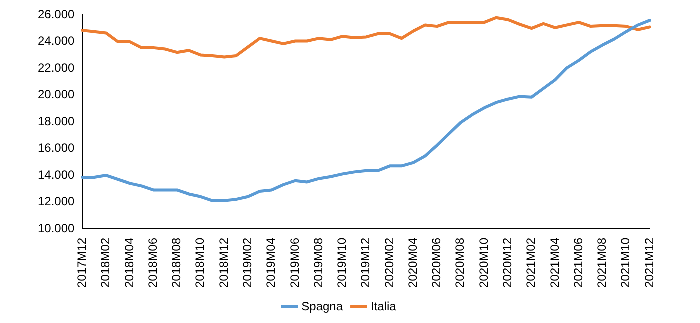 Image resolution: width=700 pixels, height=323 pixels. What do you see at coordinates (578, 263) in the screenshot?
I see `x-tick-label: 2021M06` at bounding box center [578, 263].